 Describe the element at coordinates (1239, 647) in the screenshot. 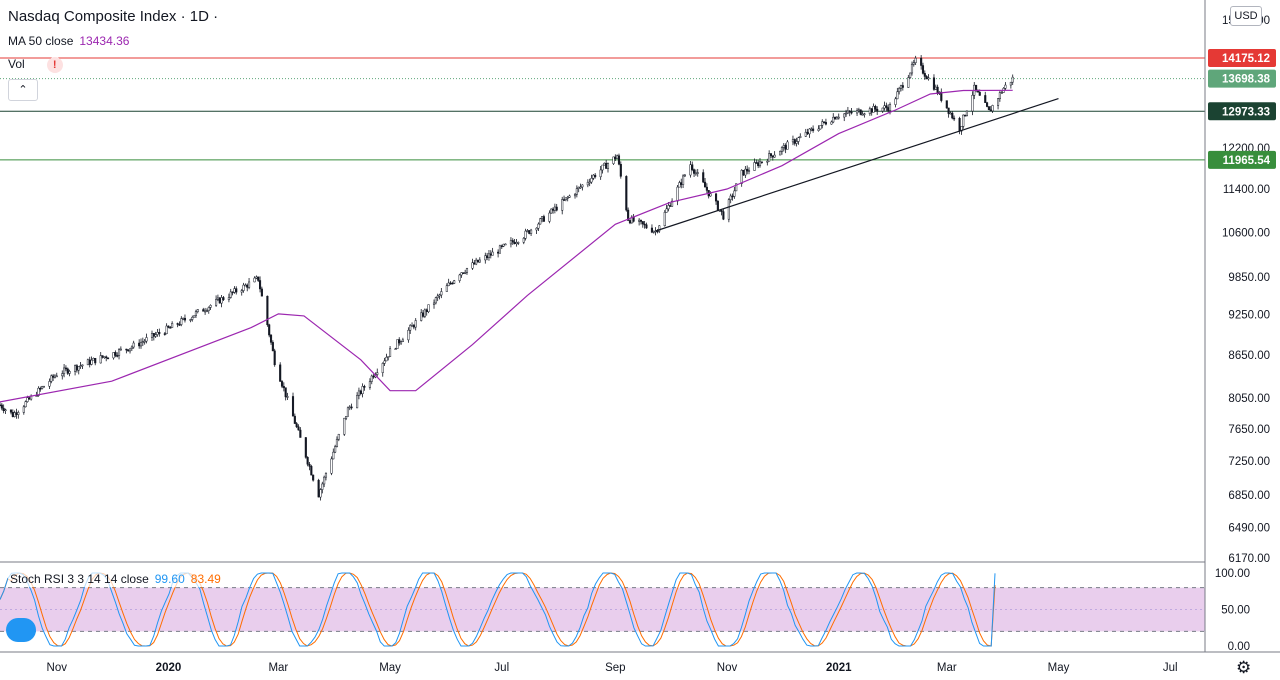

I see `stoch-tick-label: 0.00` at that location.